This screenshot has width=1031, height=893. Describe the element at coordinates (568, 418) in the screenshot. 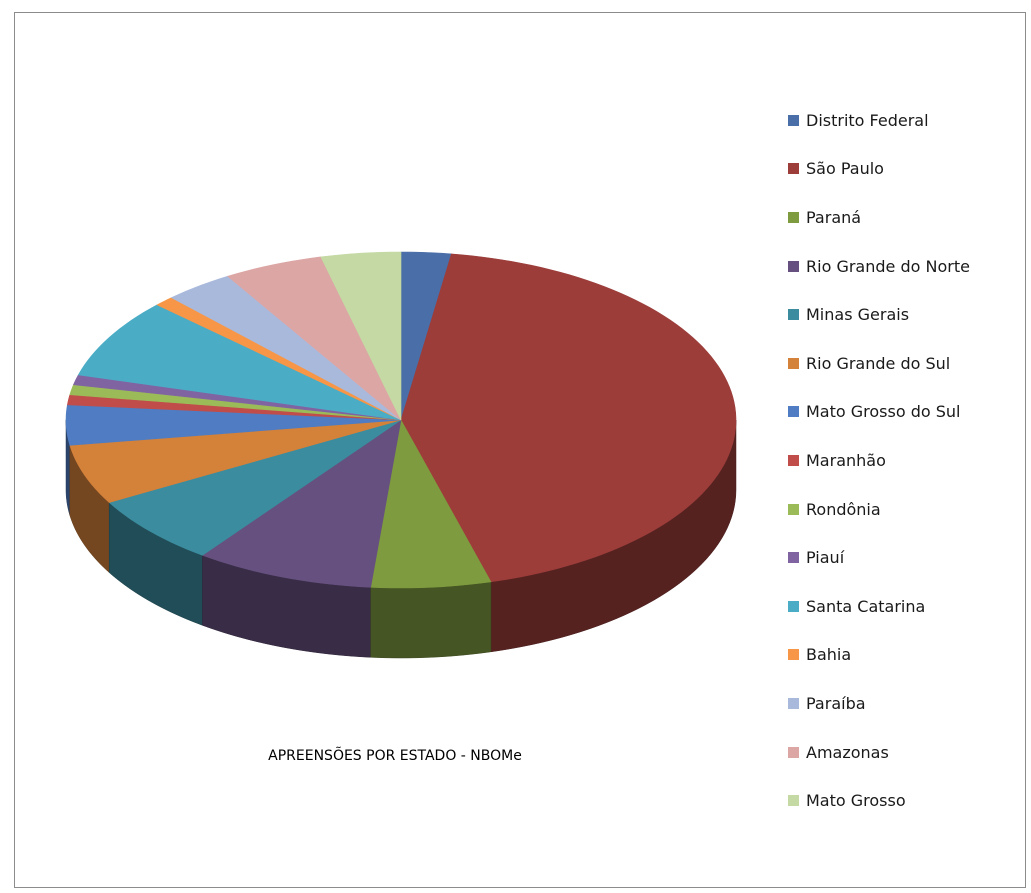

I see `pie-slice-sao-paulo` at that location.